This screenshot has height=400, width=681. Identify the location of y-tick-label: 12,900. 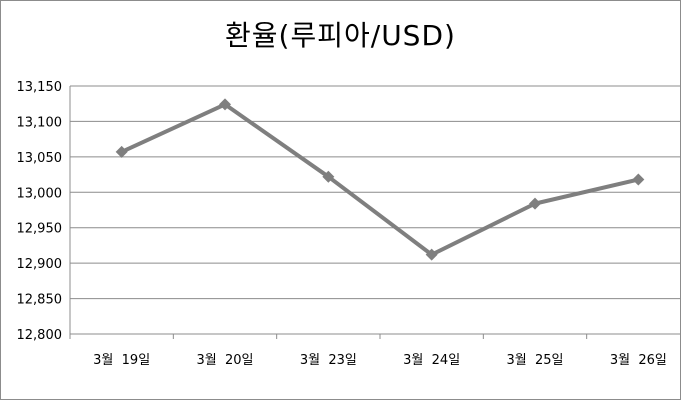
(40, 264).